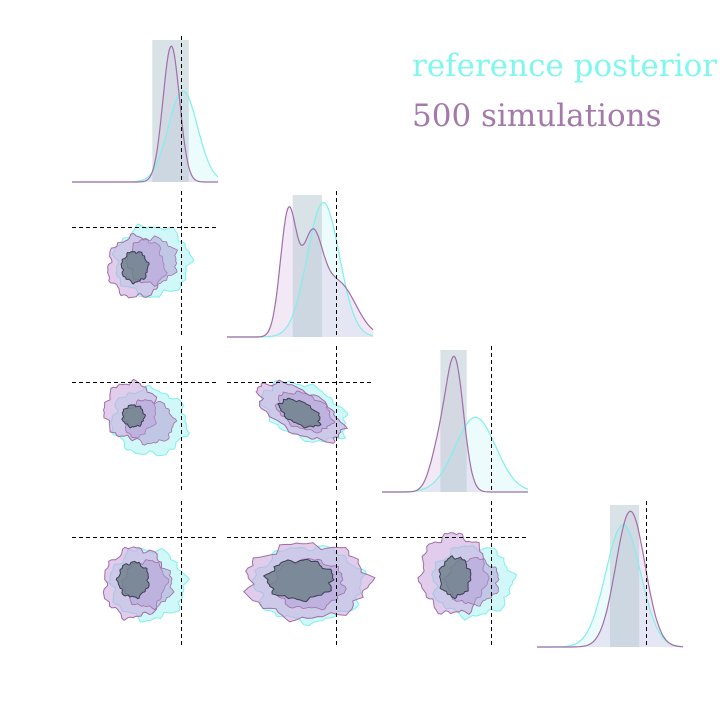 Image resolution: width=720 pixels, height=720 pixels. Describe the element at coordinates (133, 416) in the screenshot. I see `pair-3-1-inner` at that location.